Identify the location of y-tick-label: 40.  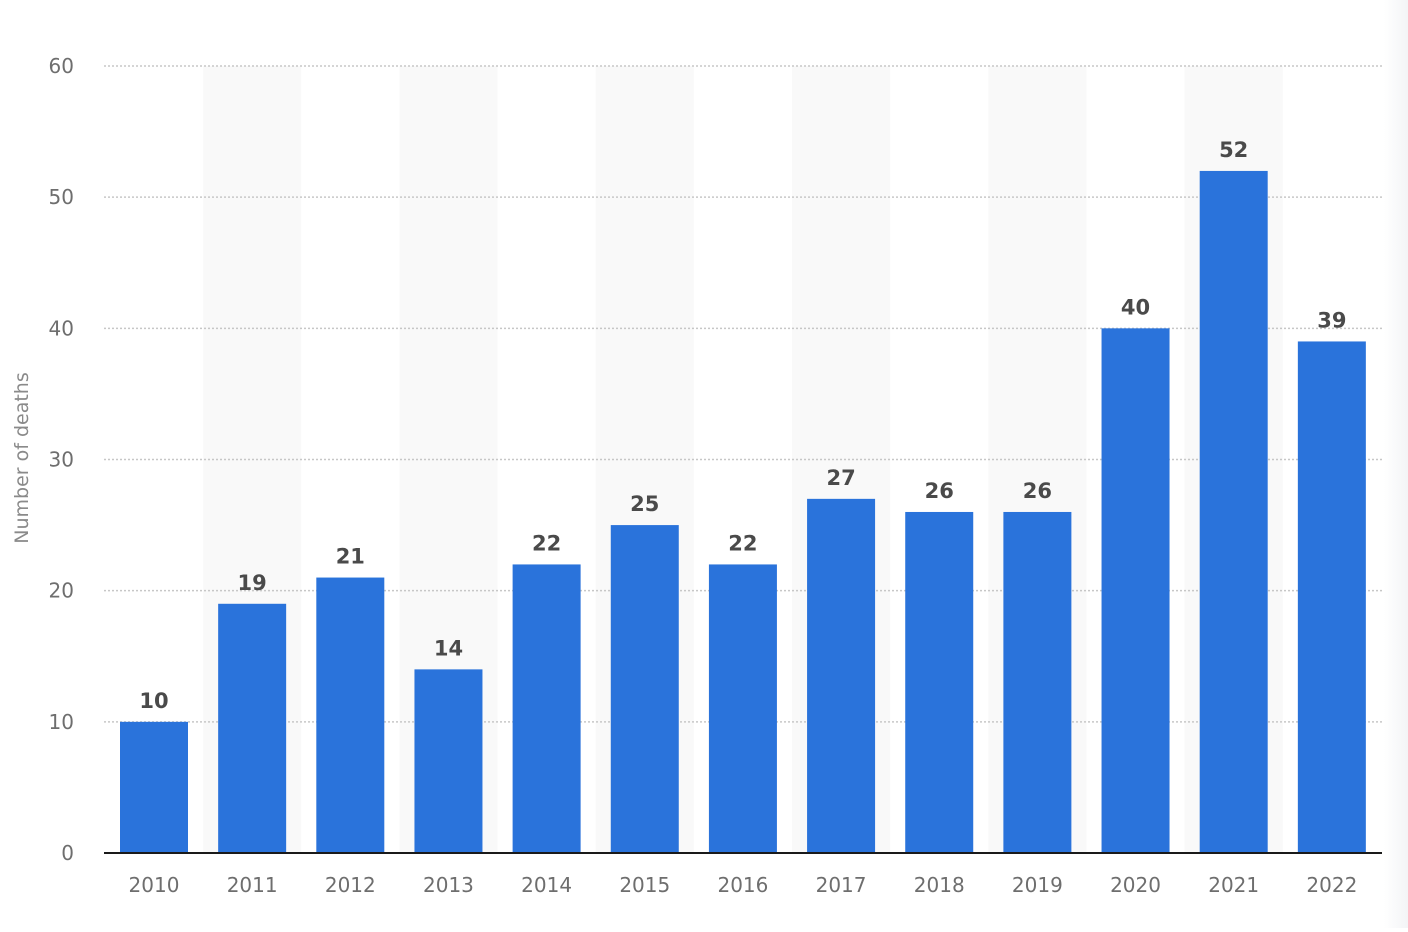
(61, 328).